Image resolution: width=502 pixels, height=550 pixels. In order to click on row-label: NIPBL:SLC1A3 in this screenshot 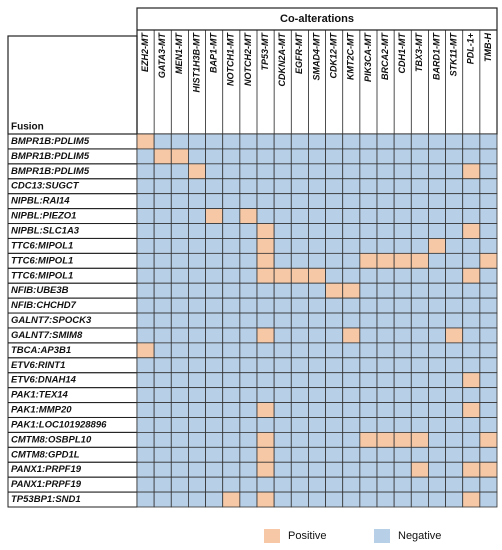, I will do `click(45, 230)`.